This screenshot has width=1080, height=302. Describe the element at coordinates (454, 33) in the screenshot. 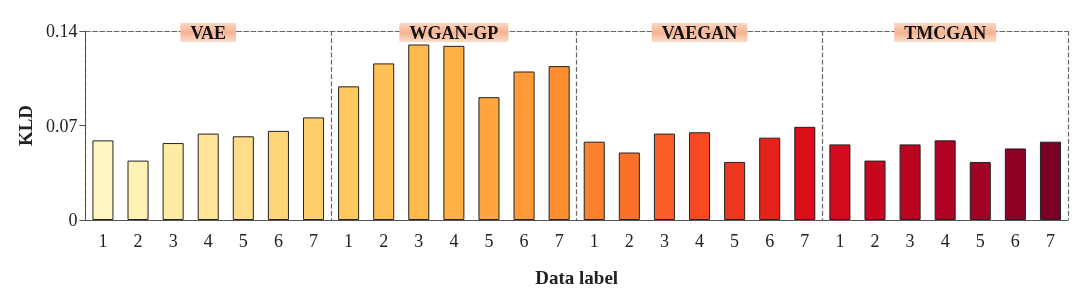

I see `annotation: WGAN-GP` at that location.